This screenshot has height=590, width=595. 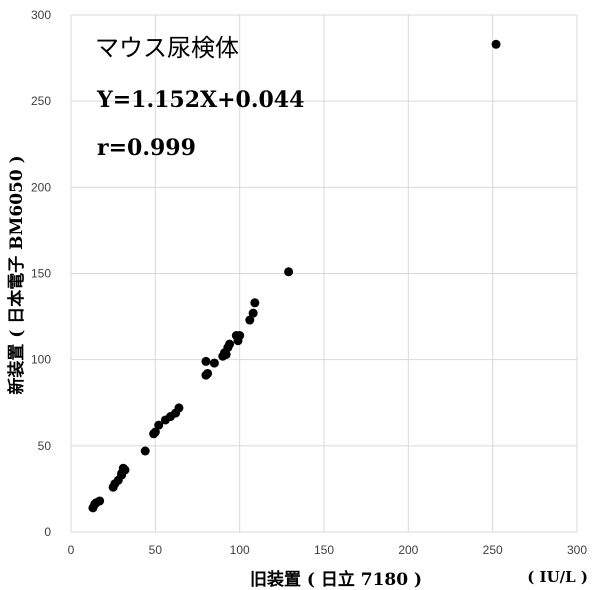 I want to click on y-tick-label-4: 200, so click(x=41, y=187).